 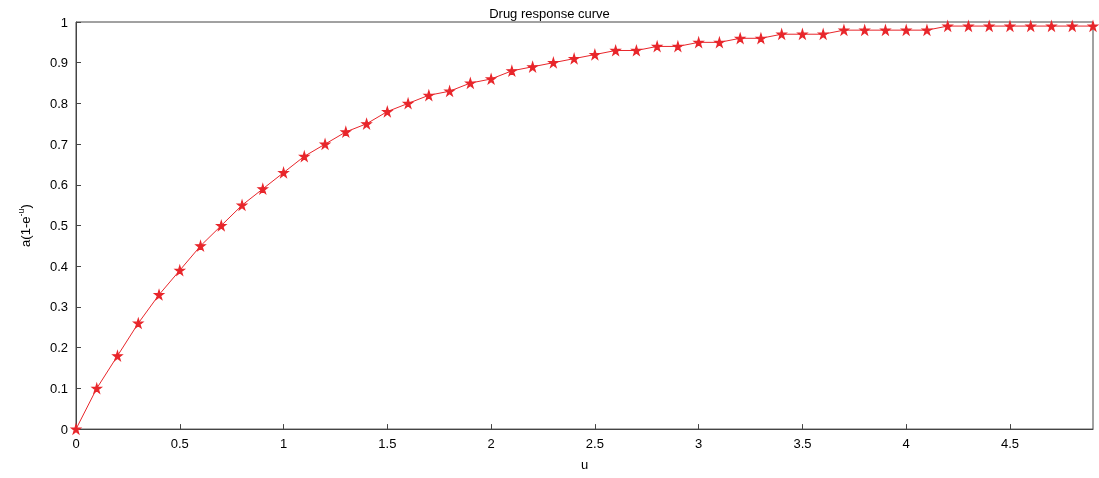 I want to click on x-tick-label: 3.5, so click(x=802, y=444).